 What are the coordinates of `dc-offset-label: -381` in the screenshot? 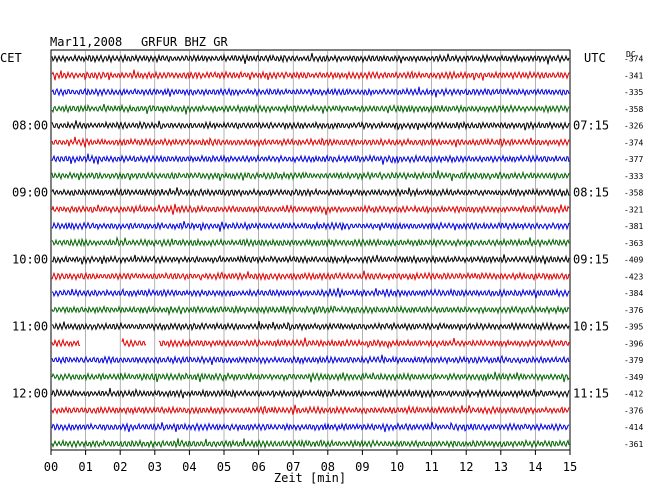 It's located at (633, 226).